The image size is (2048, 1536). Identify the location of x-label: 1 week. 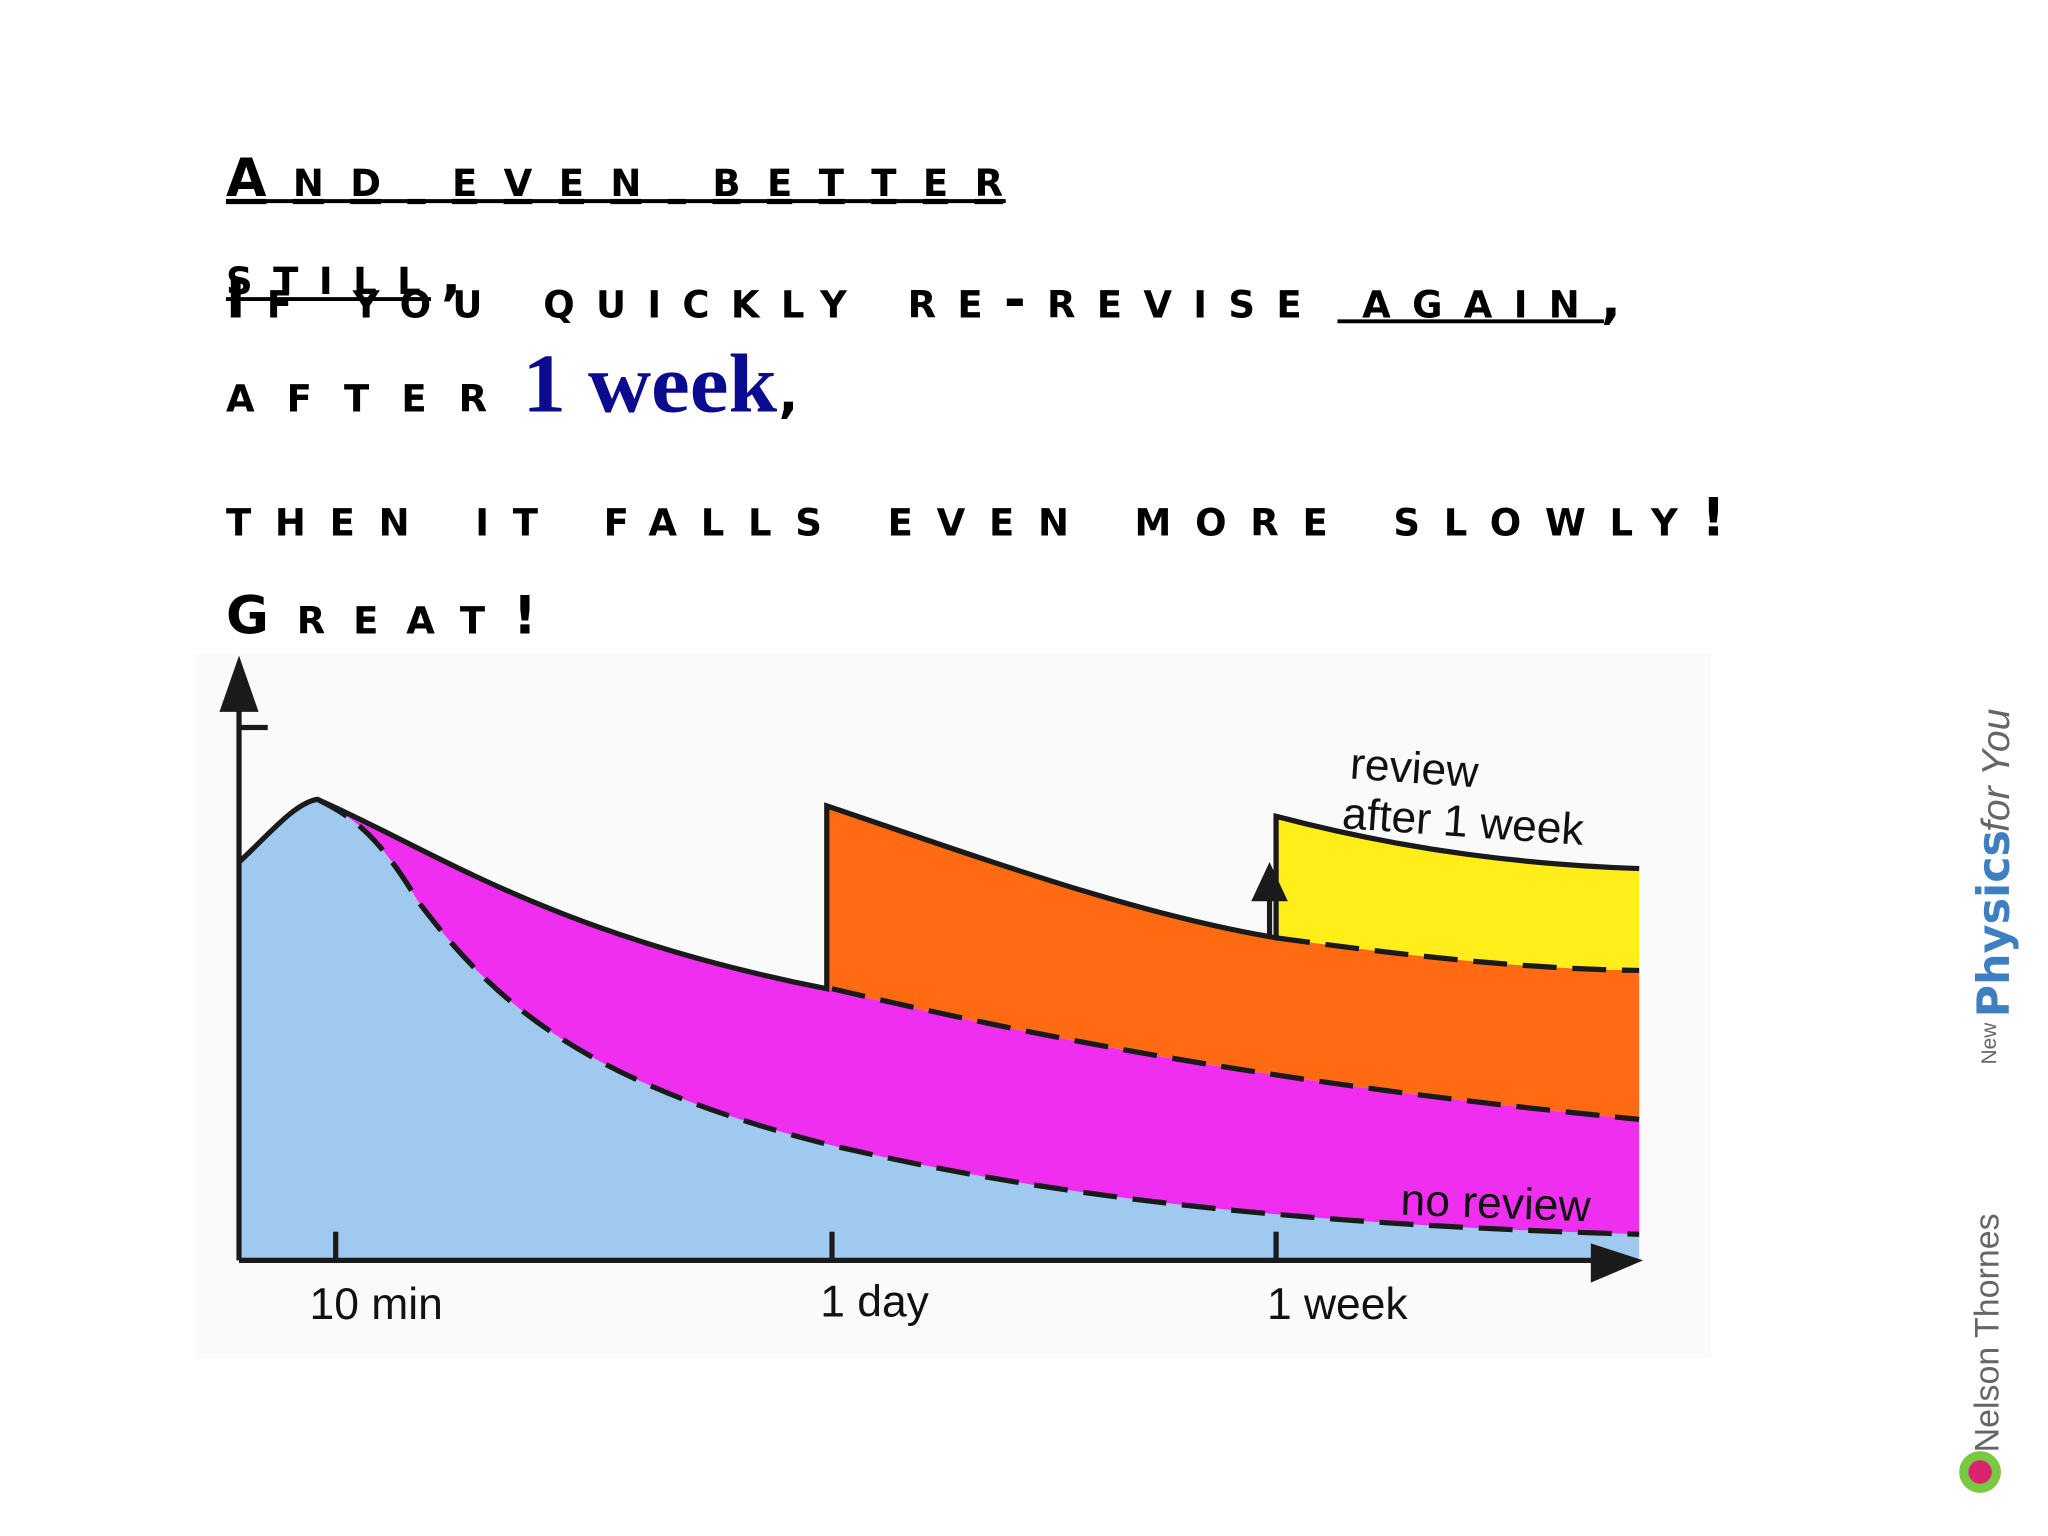
(1337, 1304).